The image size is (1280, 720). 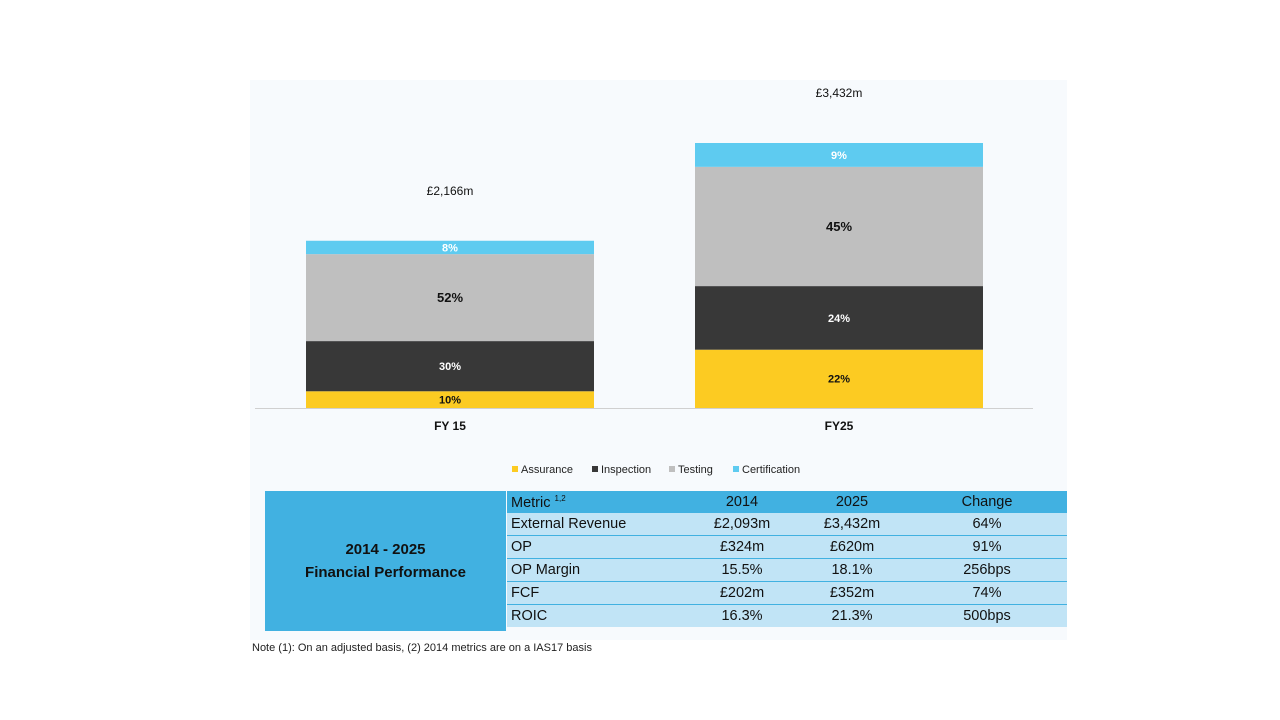 I want to click on legend-label-assurance: Assurance, so click(x=547, y=470).